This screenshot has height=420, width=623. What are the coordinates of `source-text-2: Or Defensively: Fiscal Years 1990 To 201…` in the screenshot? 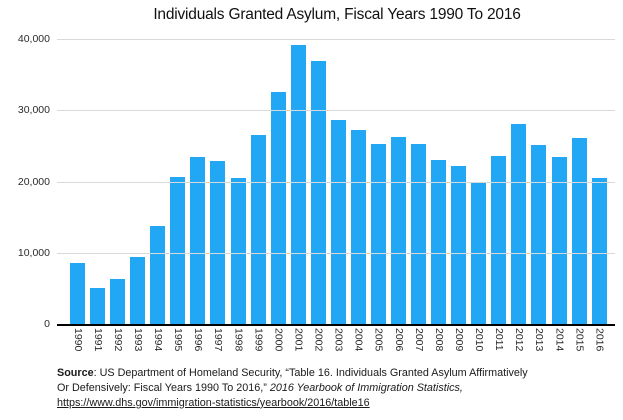 It's located at (163, 387).